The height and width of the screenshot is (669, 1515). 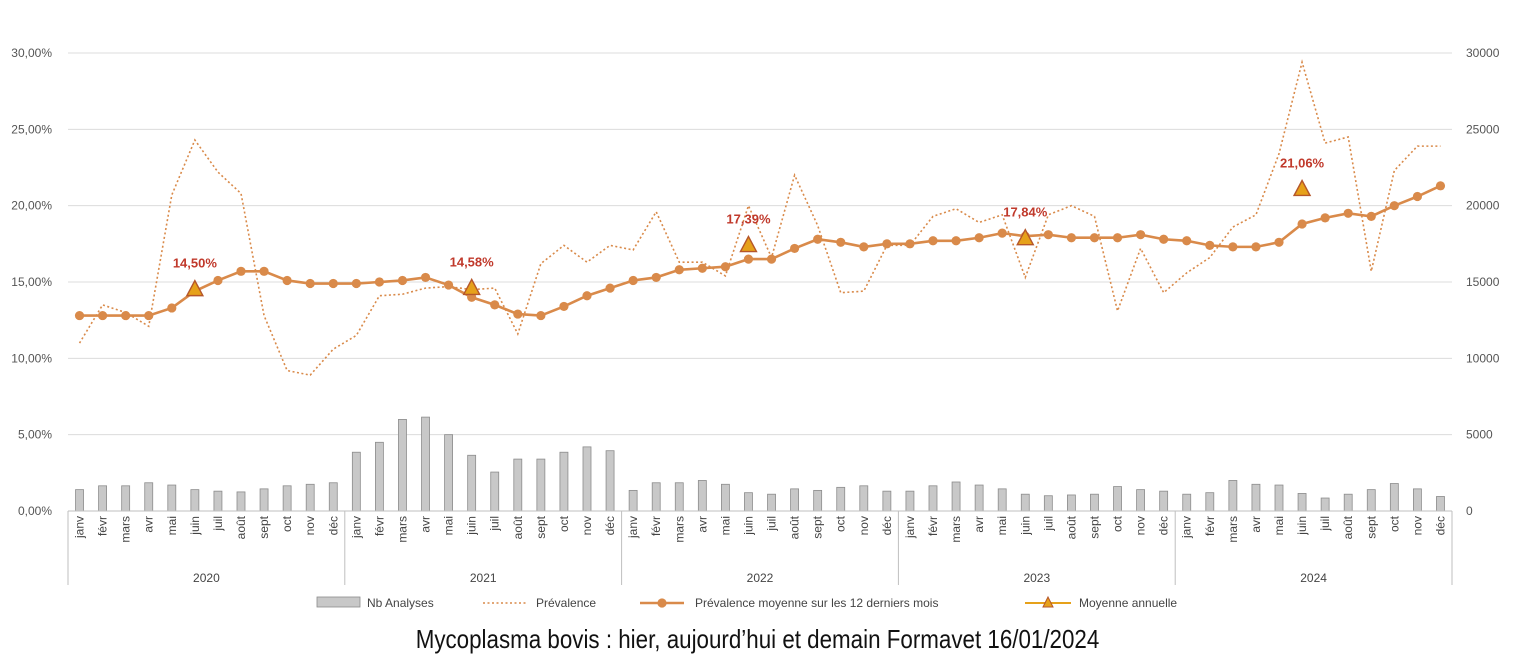 I want to click on legend-triangle-swatch, so click(x=1048, y=601).